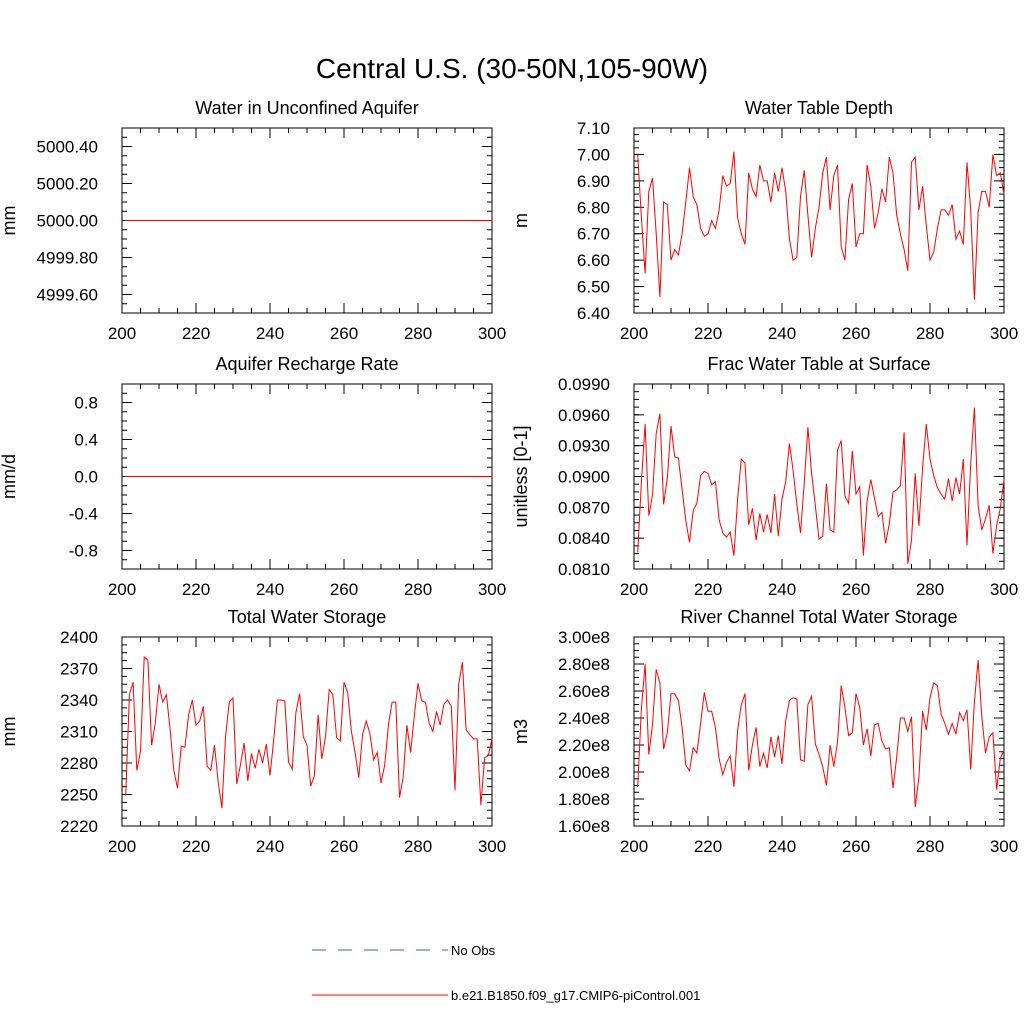 This screenshot has height=1024, width=1024. I want to click on panel-4-ylabel: unitless [0-1], so click(521, 476).